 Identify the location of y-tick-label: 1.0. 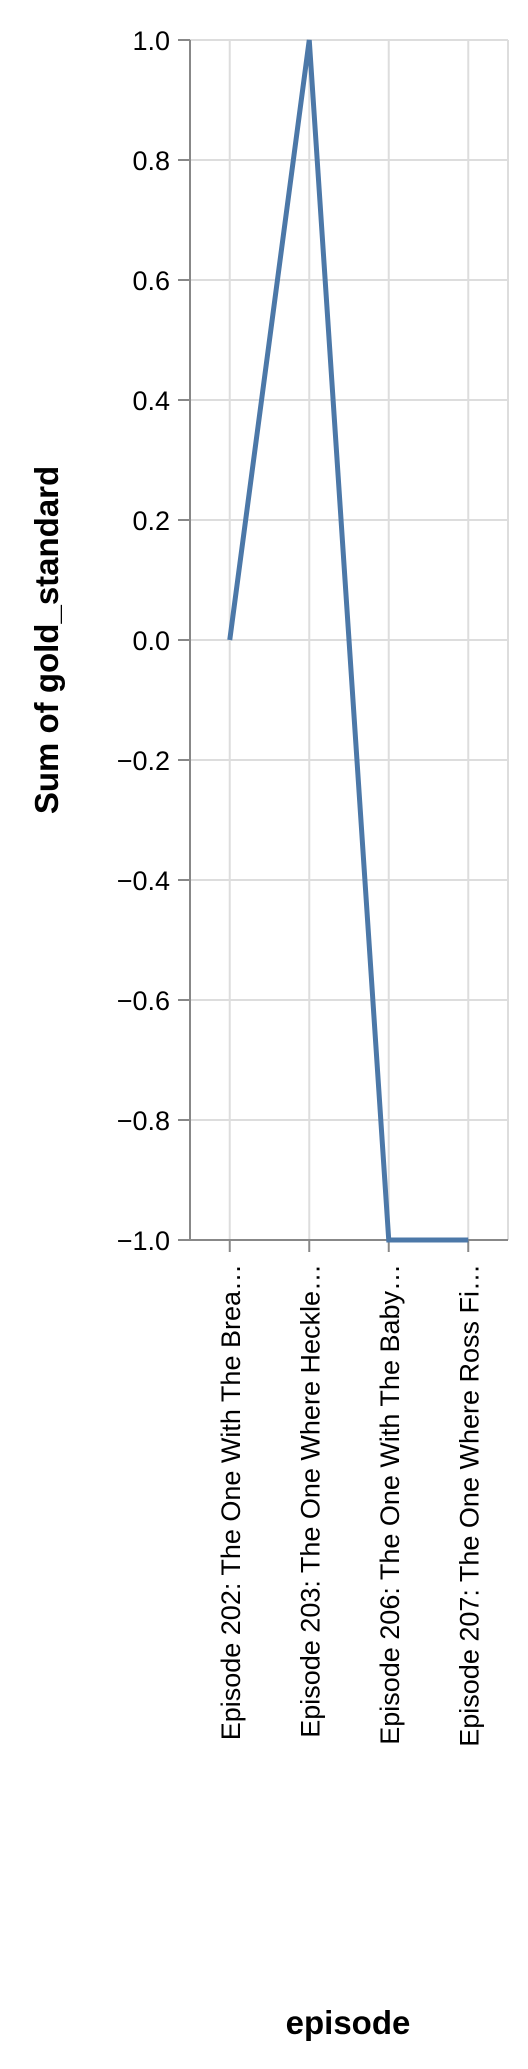
(151, 41).